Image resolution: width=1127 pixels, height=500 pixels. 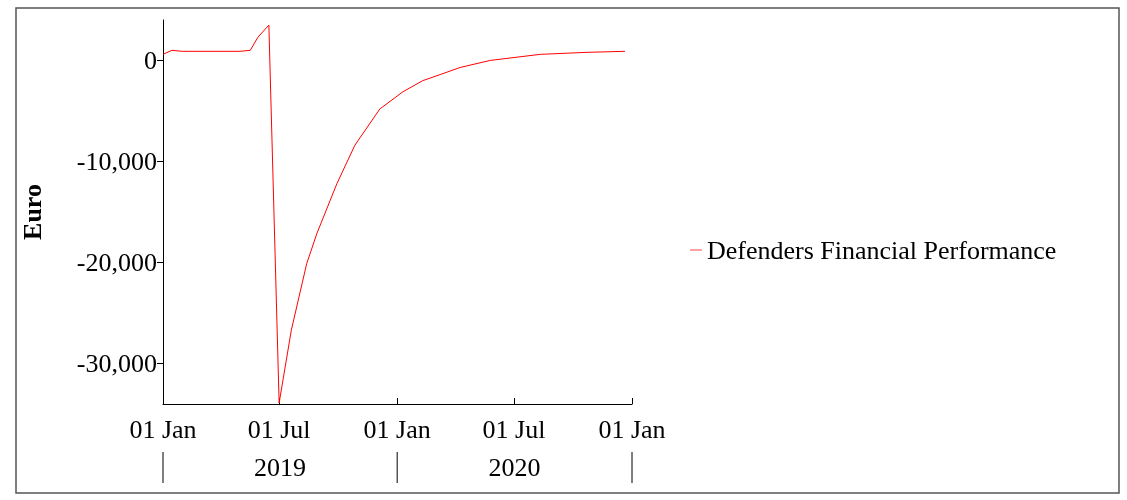 I want to click on text: 2019, so click(x=280, y=467).